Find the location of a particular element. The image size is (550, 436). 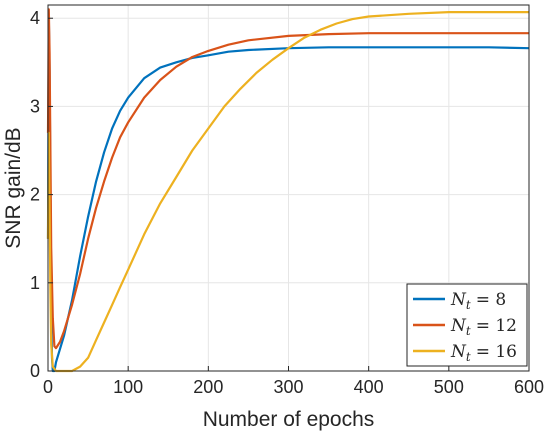

x-tick-label: 600 is located at coordinates (529, 387).